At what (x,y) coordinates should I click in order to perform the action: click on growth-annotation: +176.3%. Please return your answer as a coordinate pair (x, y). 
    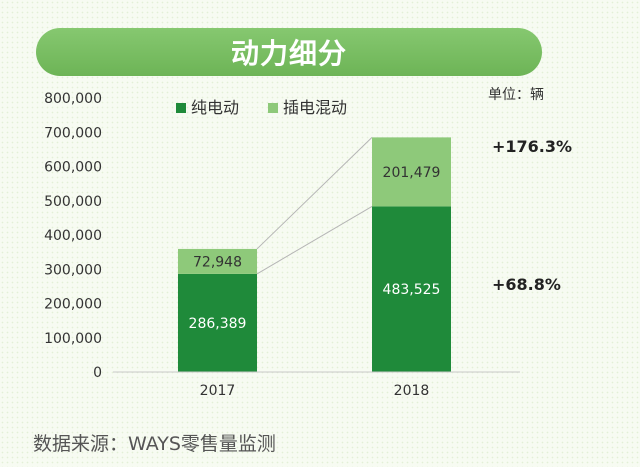
    Looking at the image, I should click on (532, 146).